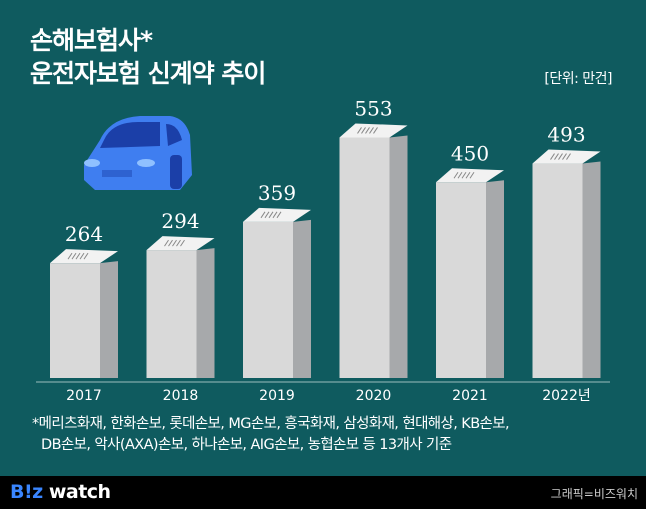  I want to click on x-tick-label: 2021, so click(470, 396).